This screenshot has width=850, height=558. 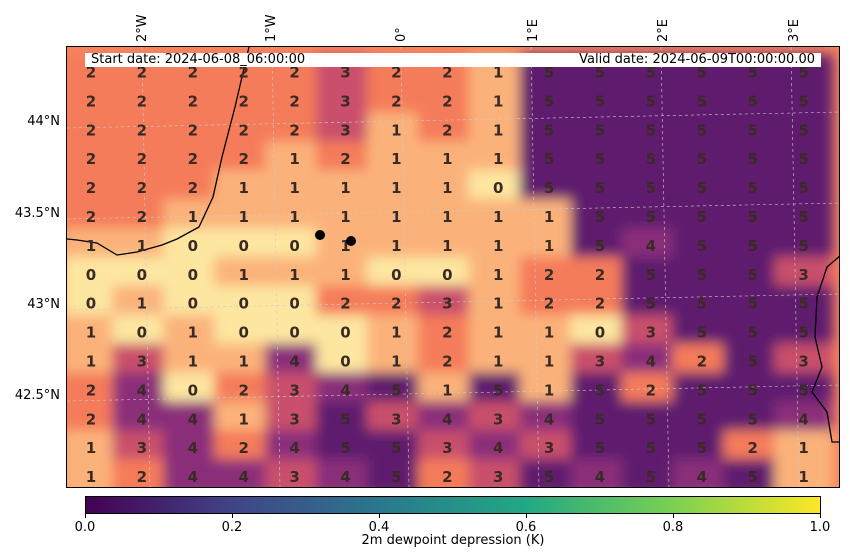 I want to click on lat-label: 42.5°N, so click(x=37, y=395).